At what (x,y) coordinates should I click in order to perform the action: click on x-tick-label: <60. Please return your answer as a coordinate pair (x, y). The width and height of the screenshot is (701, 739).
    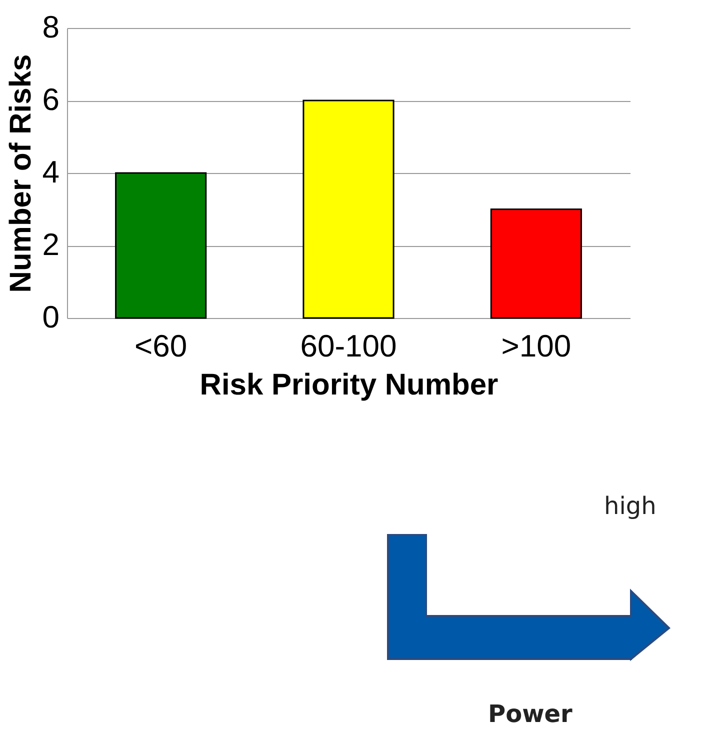
    Looking at the image, I should click on (161, 346).